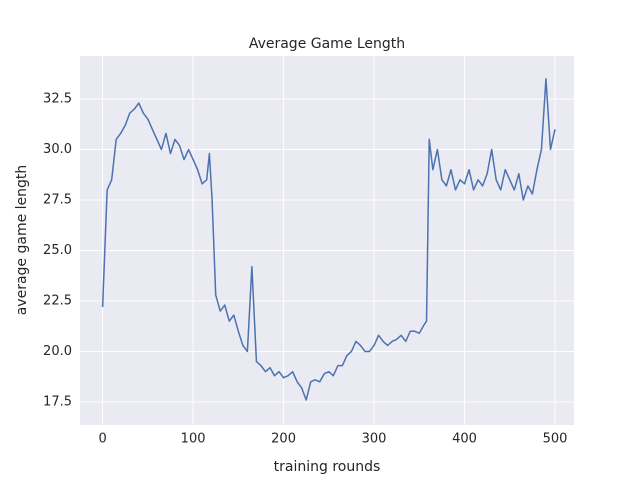  What do you see at coordinates (57, 99) in the screenshot?
I see `y-tick-label: 32.5` at bounding box center [57, 99].